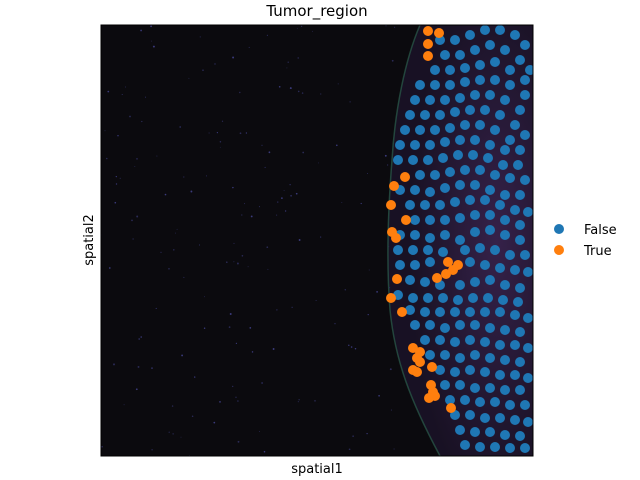  What do you see at coordinates (559, 229) in the screenshot?
I see `legend-marker-false` at bounding box center [559, 229].